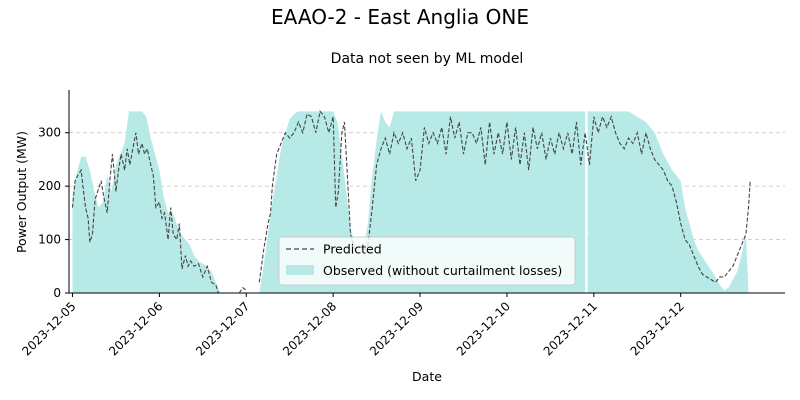 The width and height of the screenshot is (800, 400). What do you see at coordinates (309, 328) in the screenshot?
I see `x-tick-label: 2023-12-08` at bounding box center [309, 328].